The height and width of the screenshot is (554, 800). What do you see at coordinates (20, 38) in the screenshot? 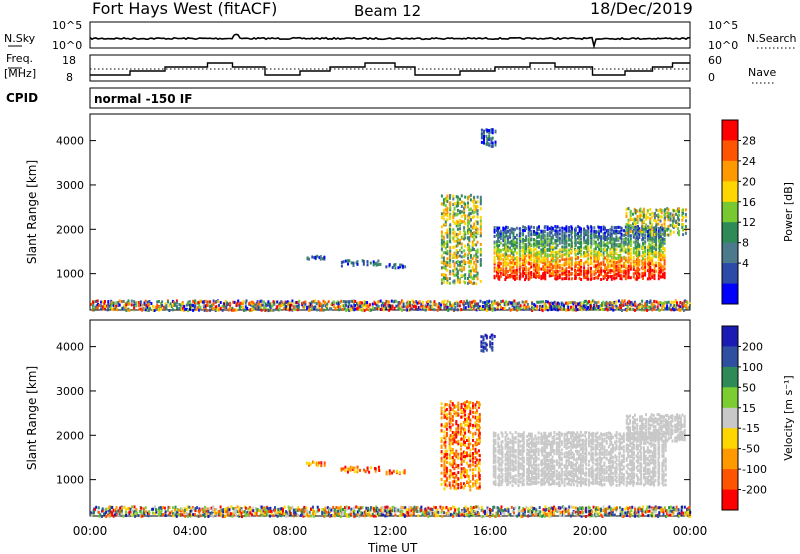
I see `nsky-label: N.Sky` at bounding box center [20, 38].